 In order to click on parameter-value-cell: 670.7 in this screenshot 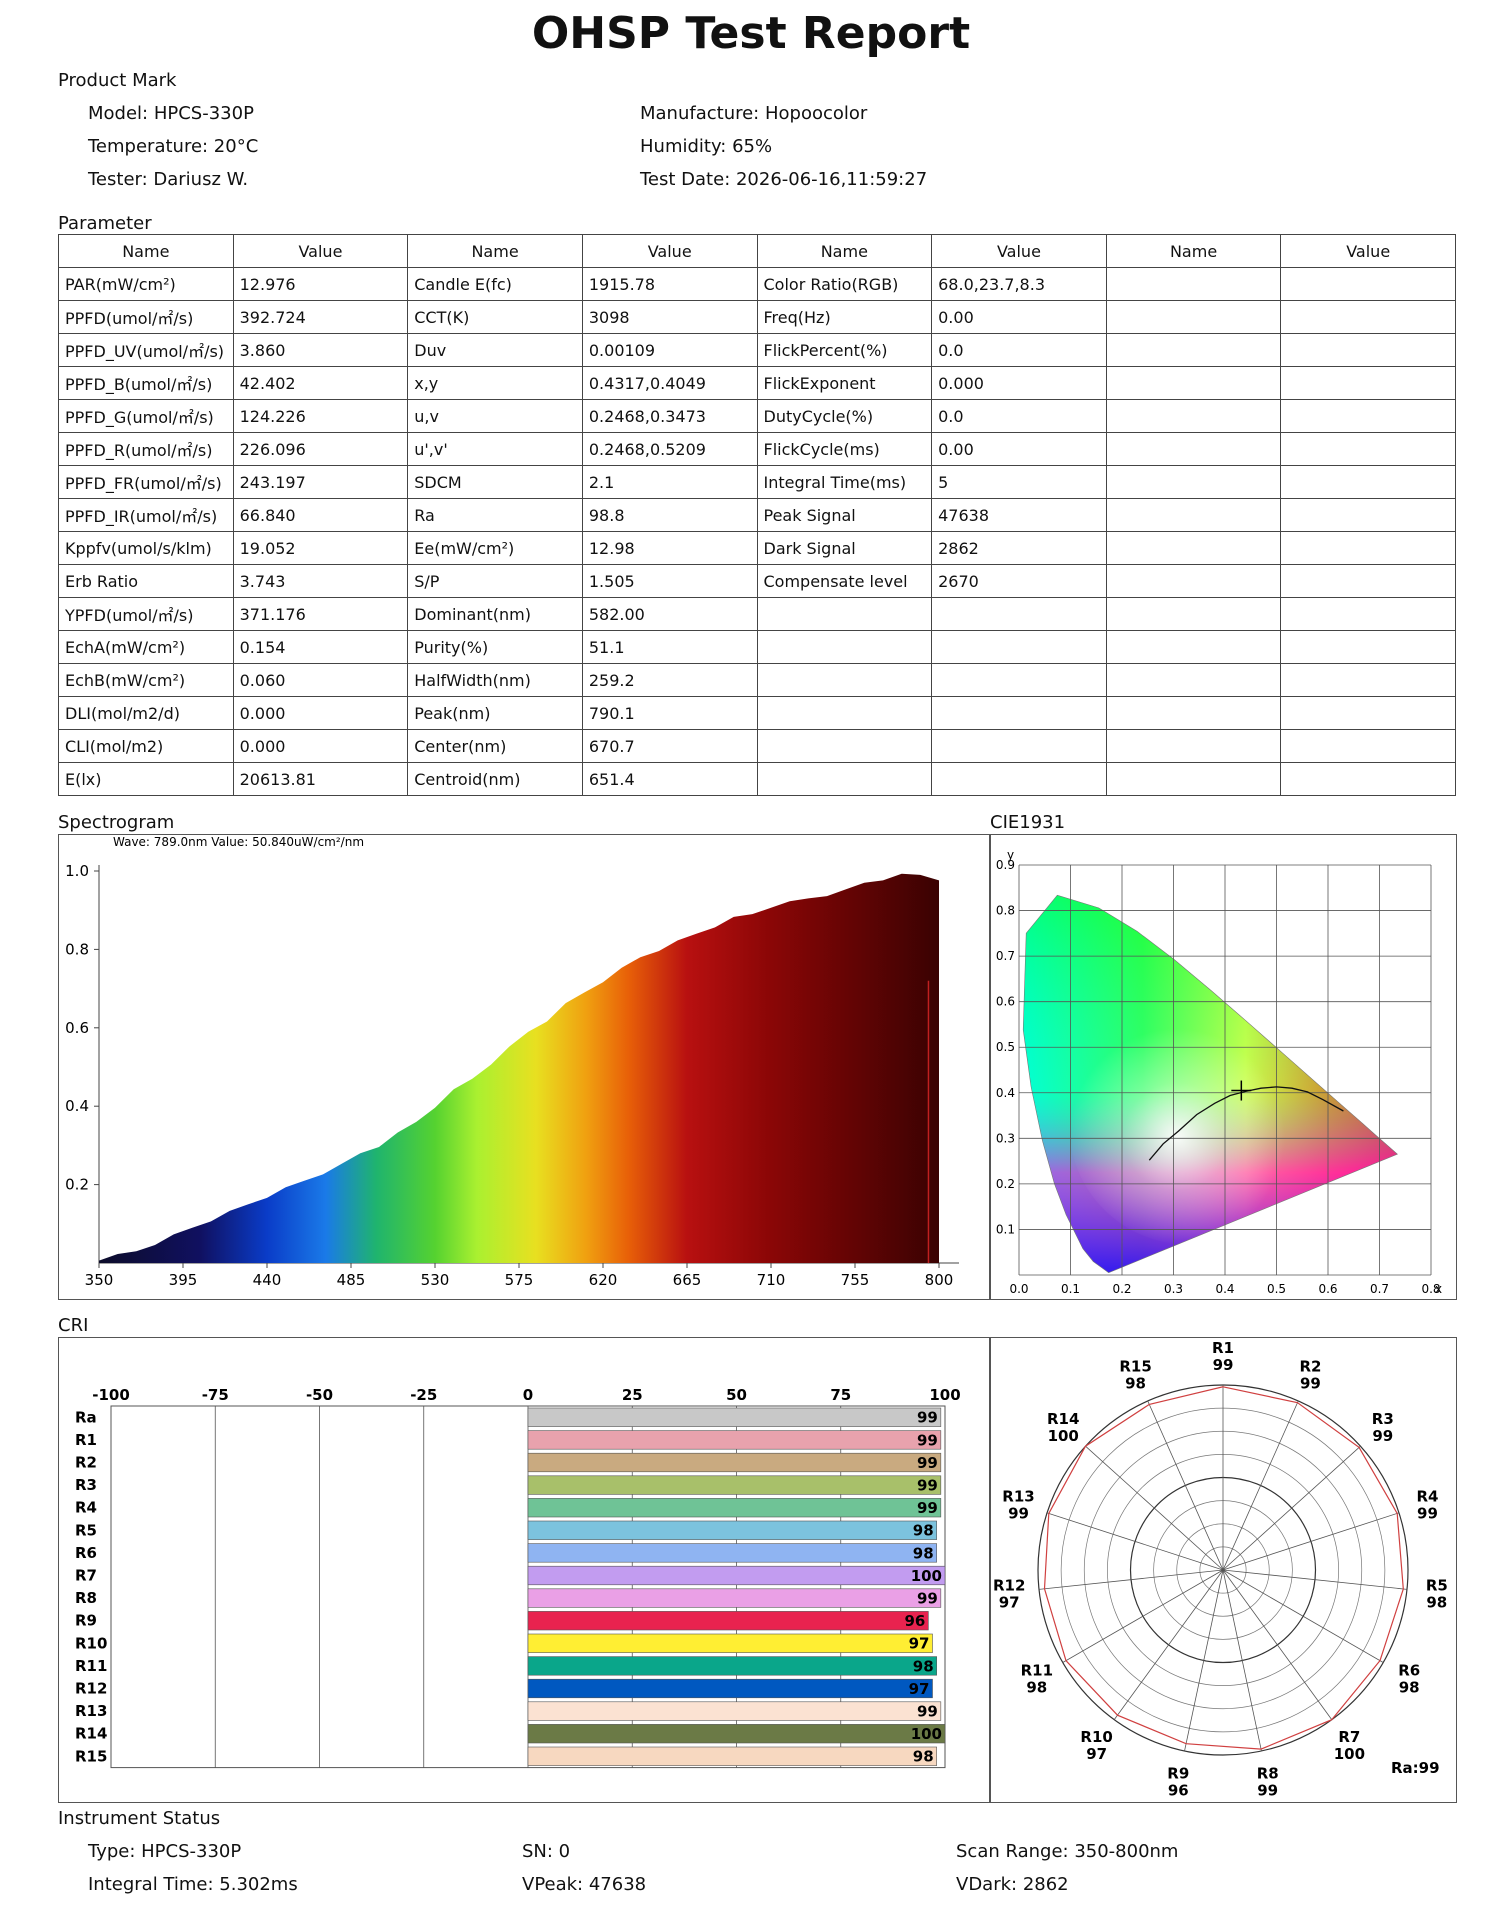, I will do `click(669, 746)`.